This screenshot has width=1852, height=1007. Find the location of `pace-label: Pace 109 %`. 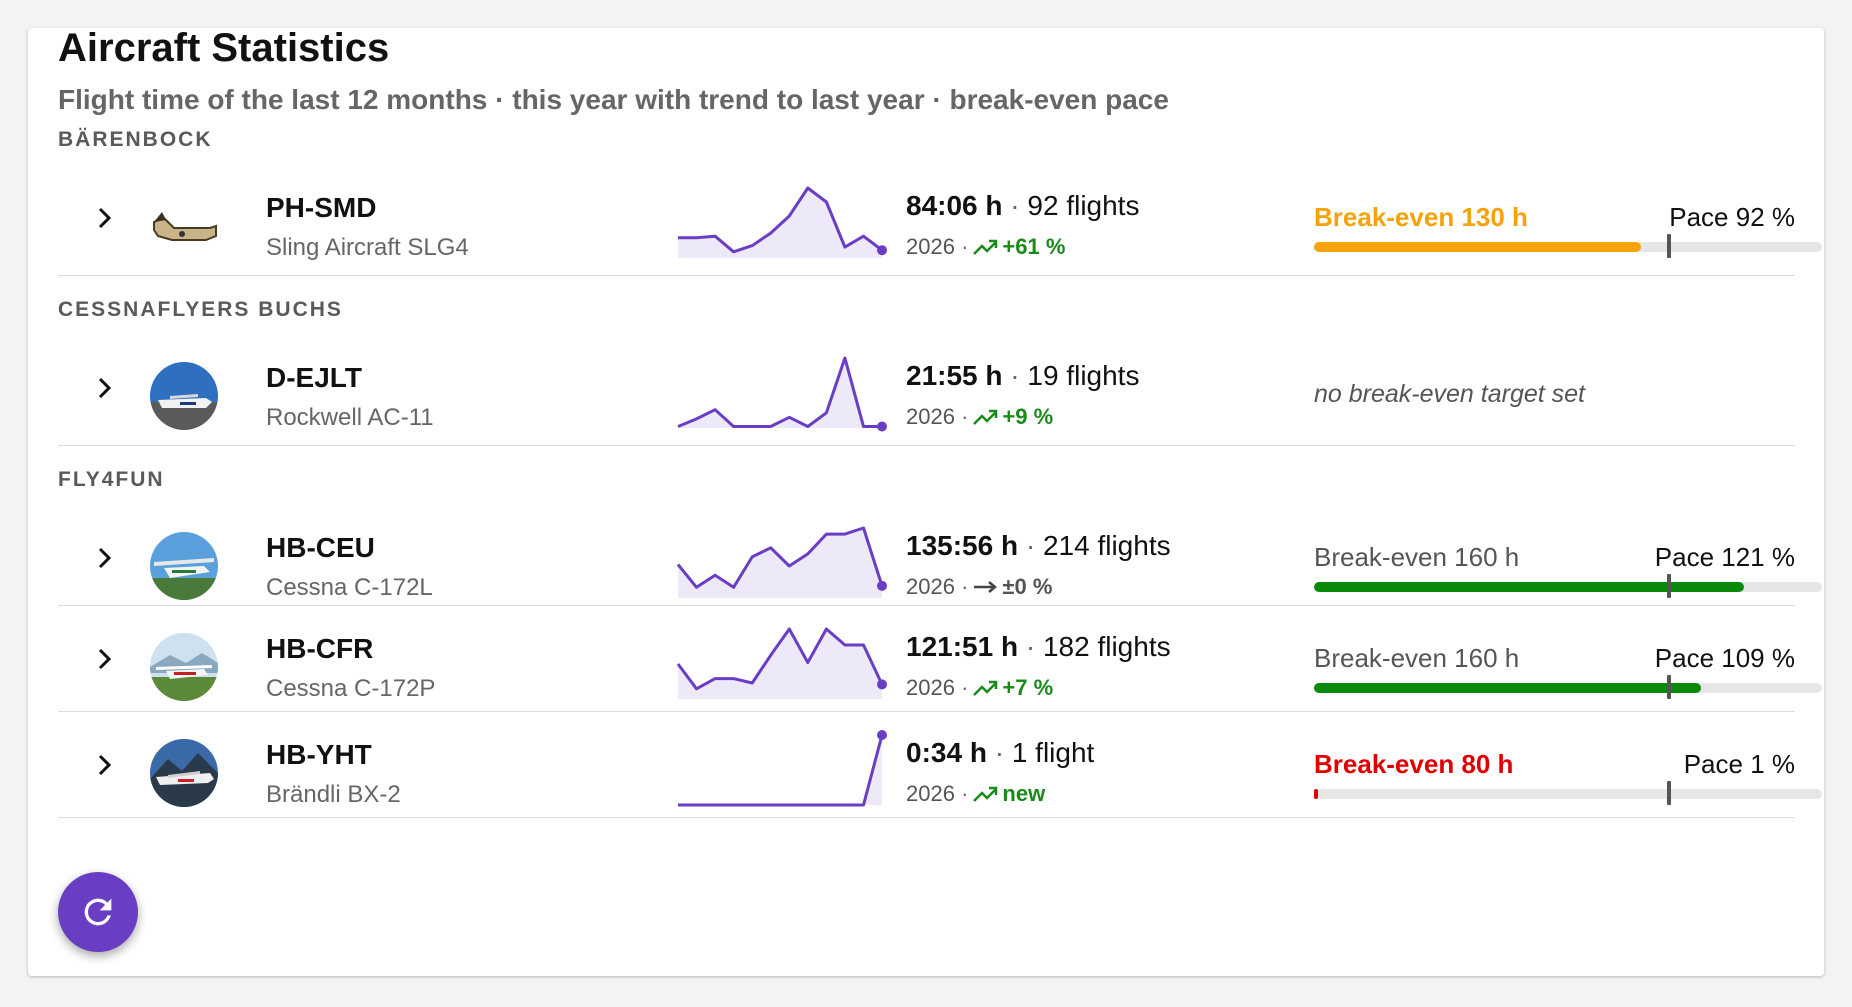

pace-label: Pace 109 % is located at coordinates (1724, 658).